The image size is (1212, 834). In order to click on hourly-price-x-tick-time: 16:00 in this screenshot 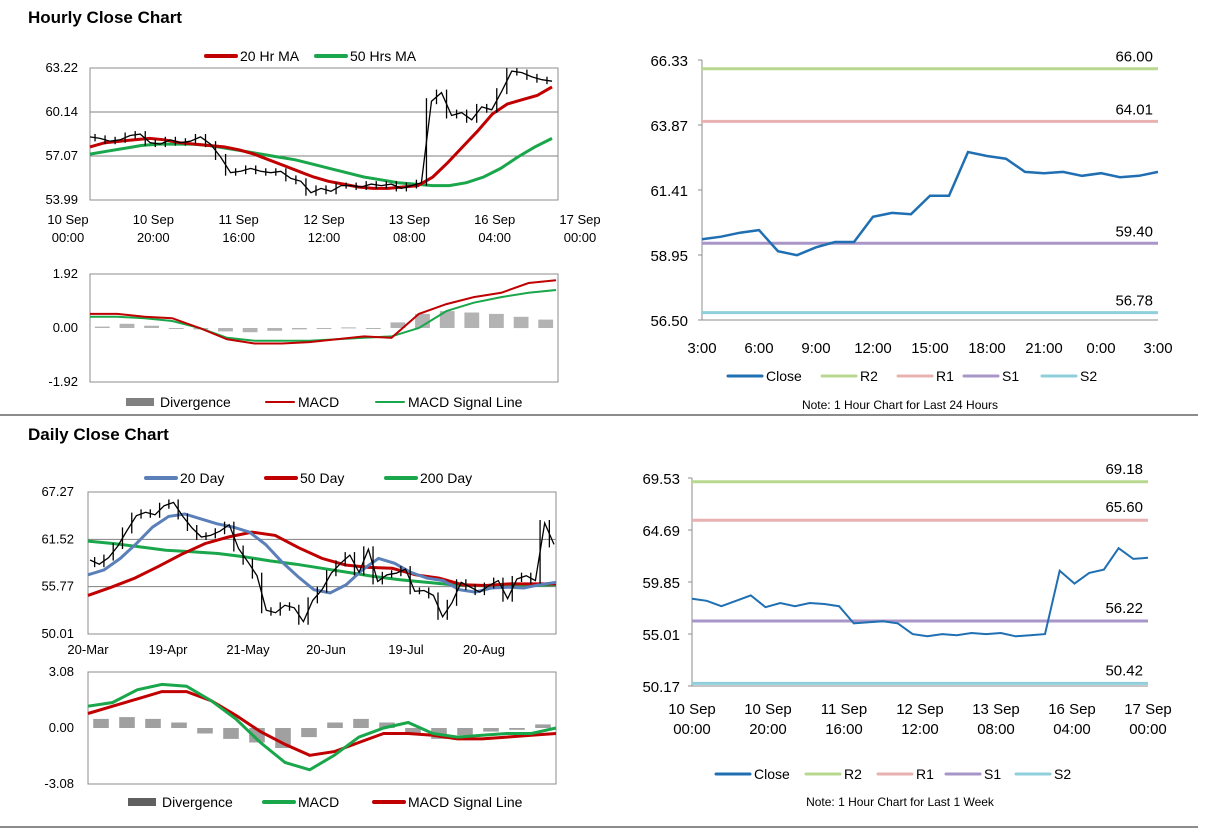, I will do `click(238, 237)`.